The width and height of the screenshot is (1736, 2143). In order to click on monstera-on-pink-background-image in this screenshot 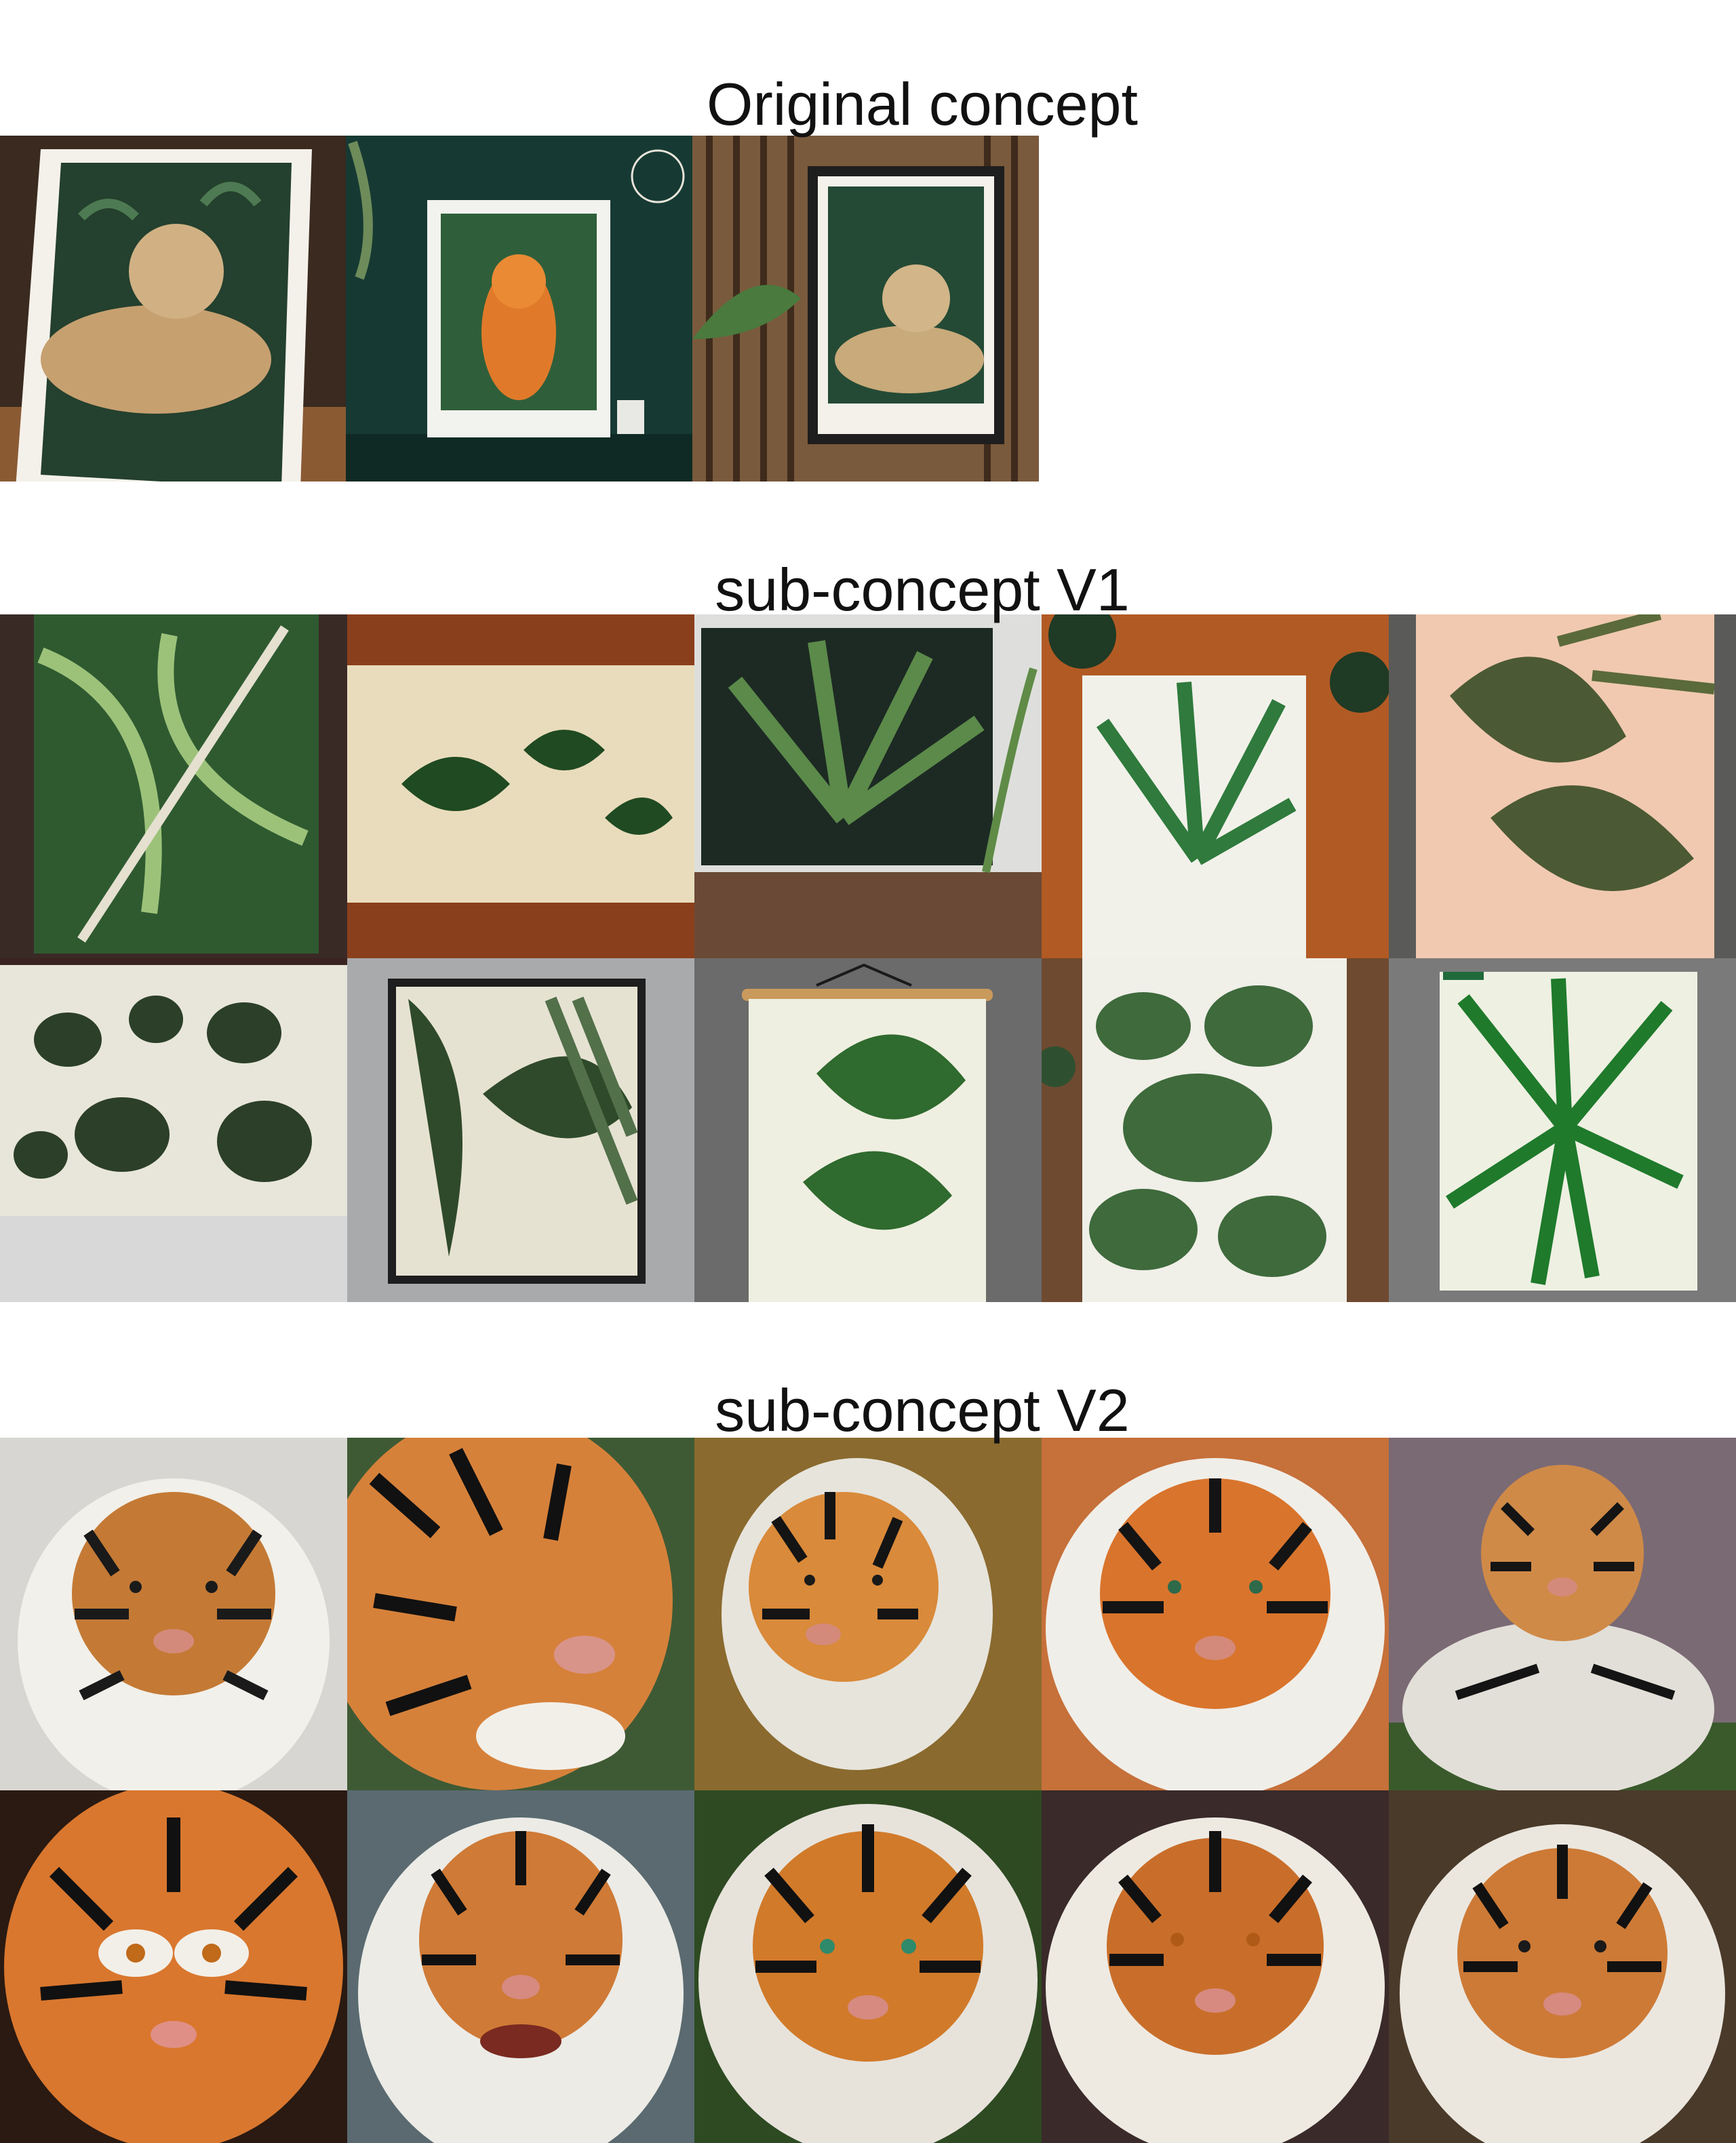, I will do `click(1562, 786)`.